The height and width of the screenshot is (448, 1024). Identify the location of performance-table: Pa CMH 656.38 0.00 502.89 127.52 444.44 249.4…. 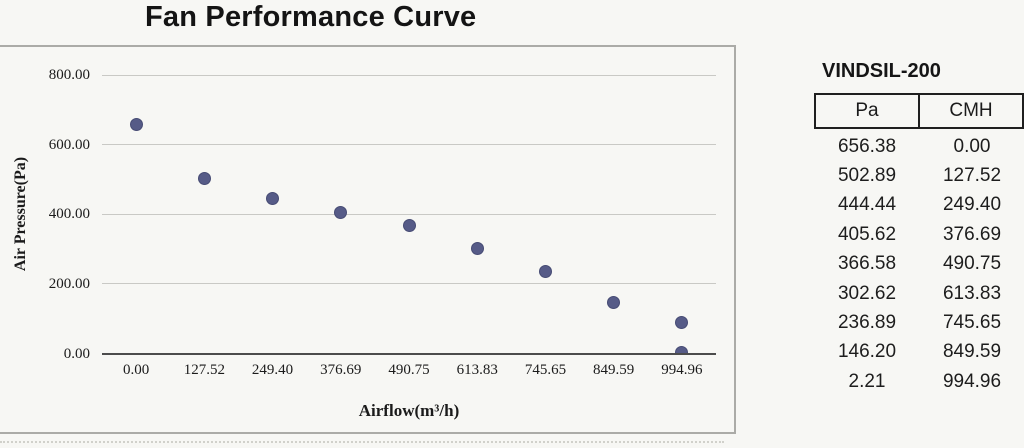
(919, 245).